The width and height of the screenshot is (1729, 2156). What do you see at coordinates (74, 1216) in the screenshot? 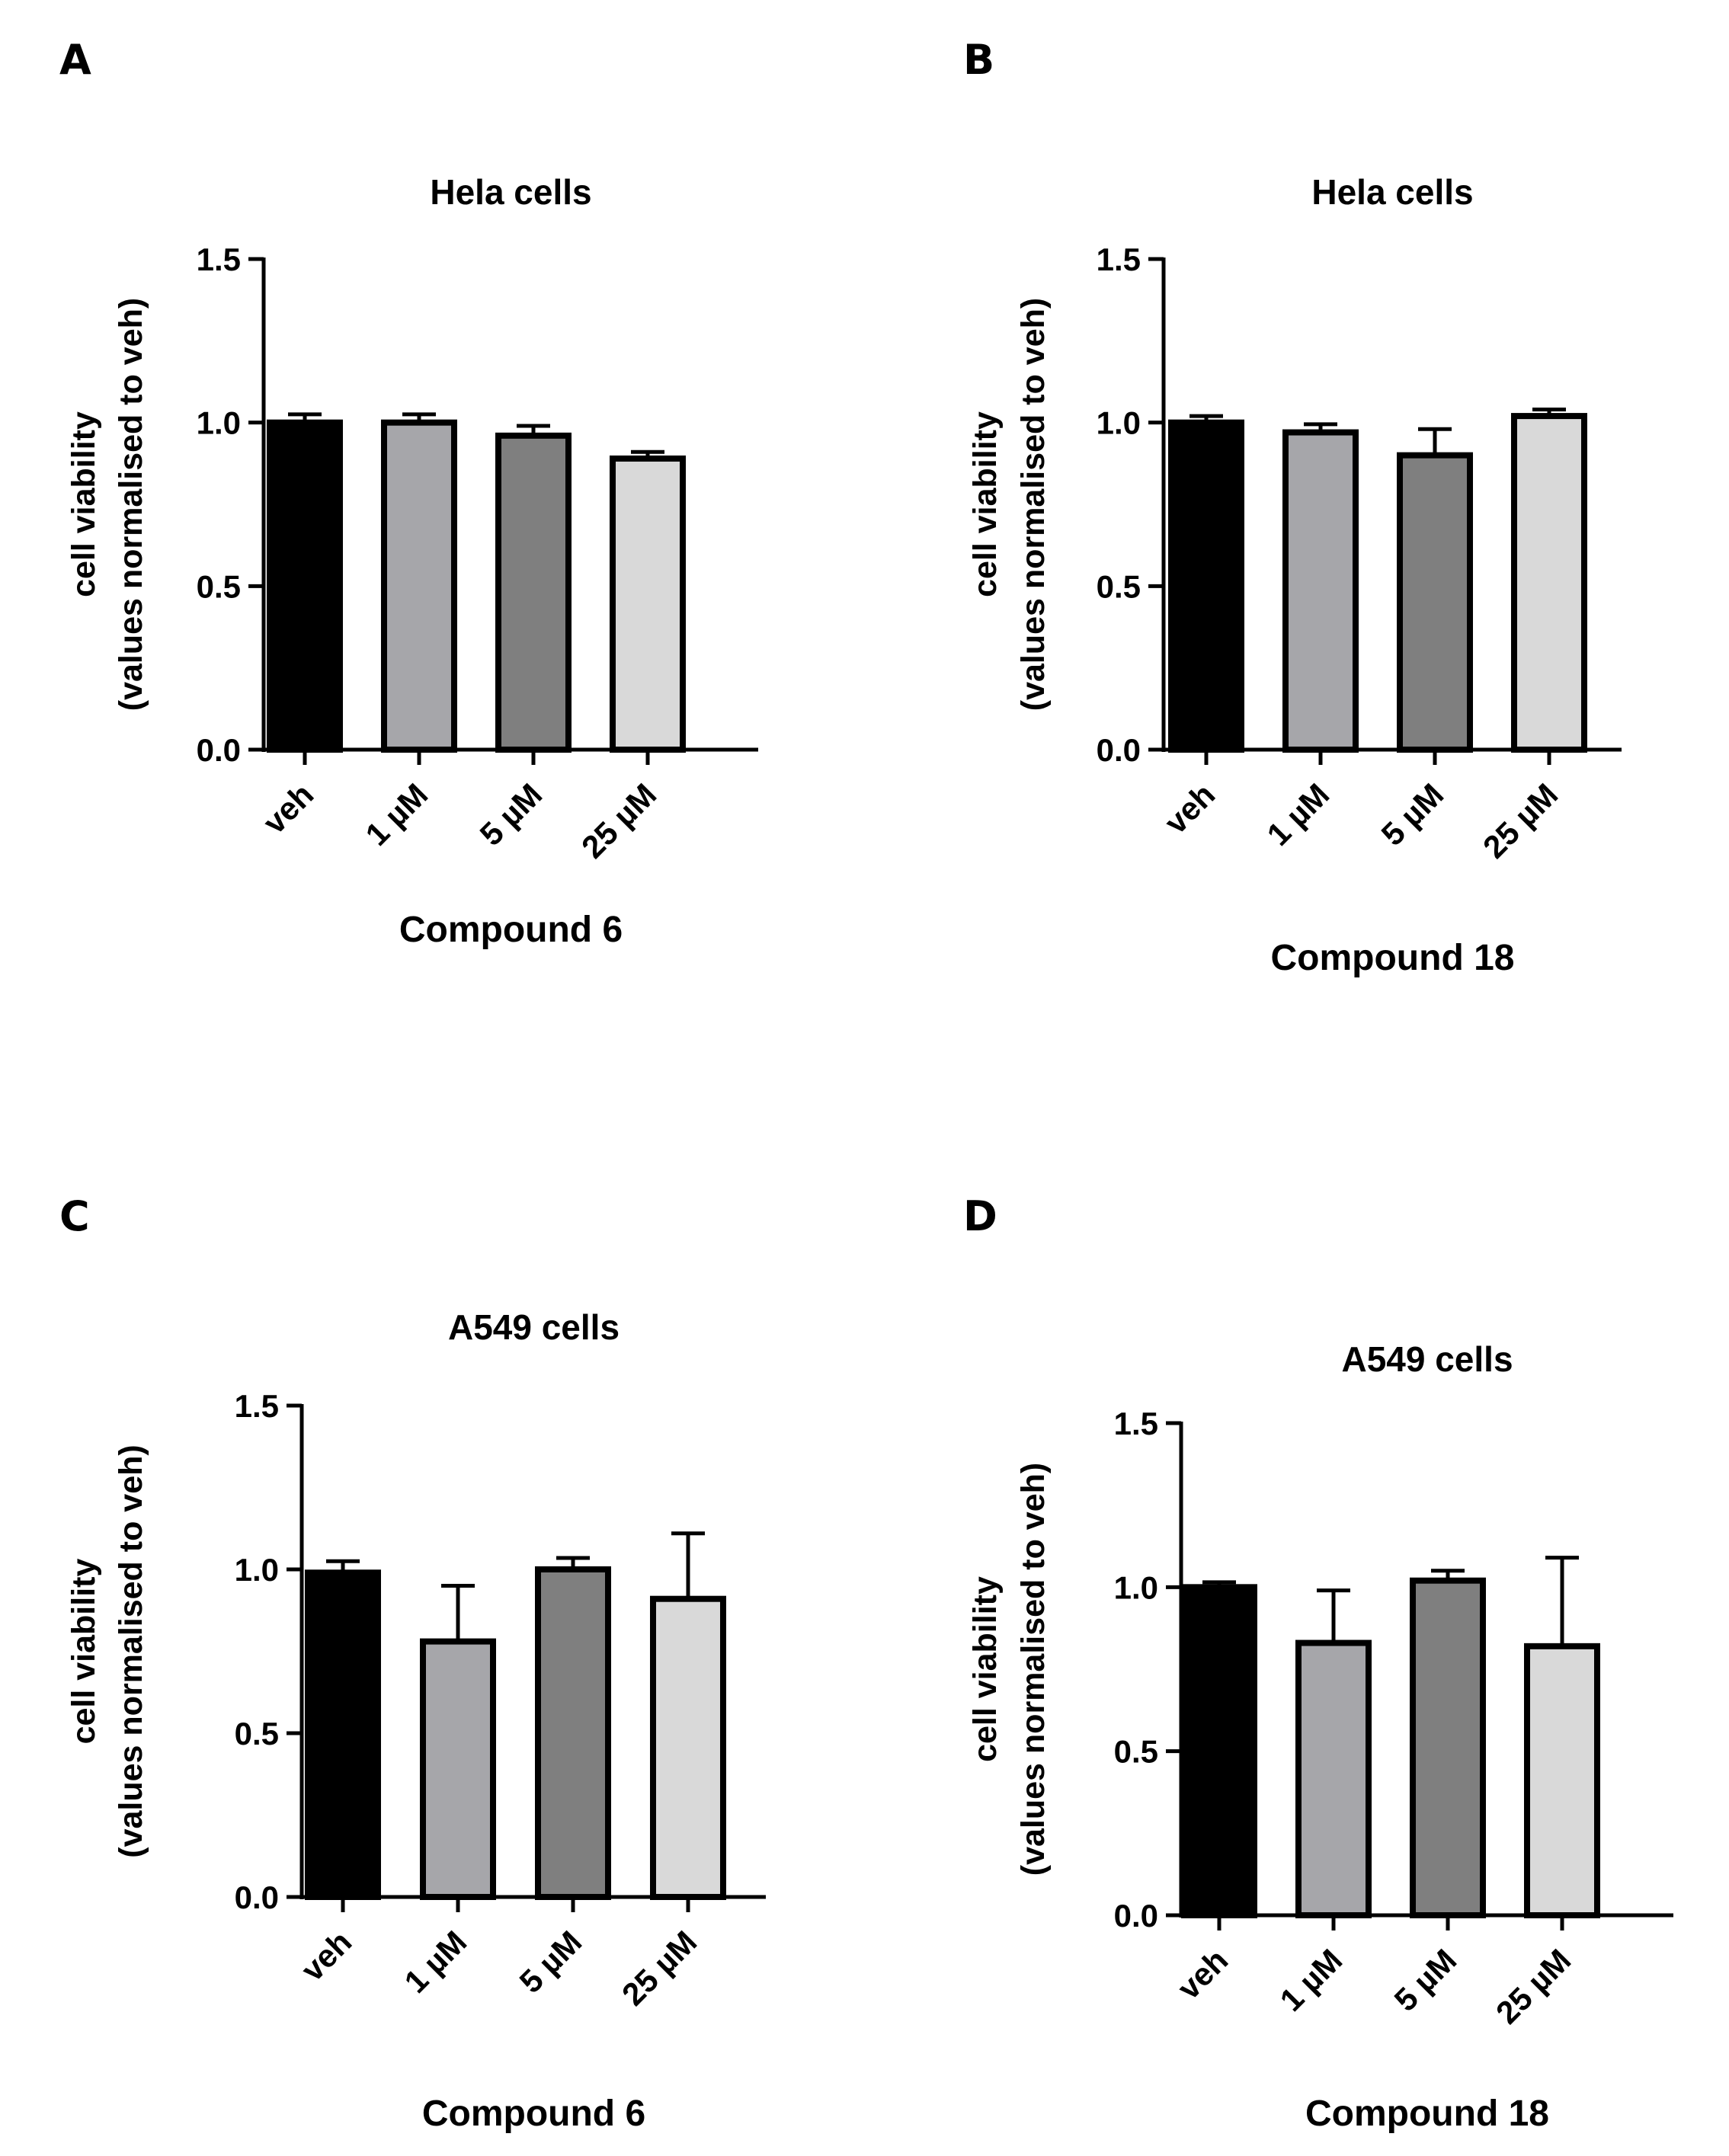
I see `panel-letter-c: C` at bounding box center [74, 1216].